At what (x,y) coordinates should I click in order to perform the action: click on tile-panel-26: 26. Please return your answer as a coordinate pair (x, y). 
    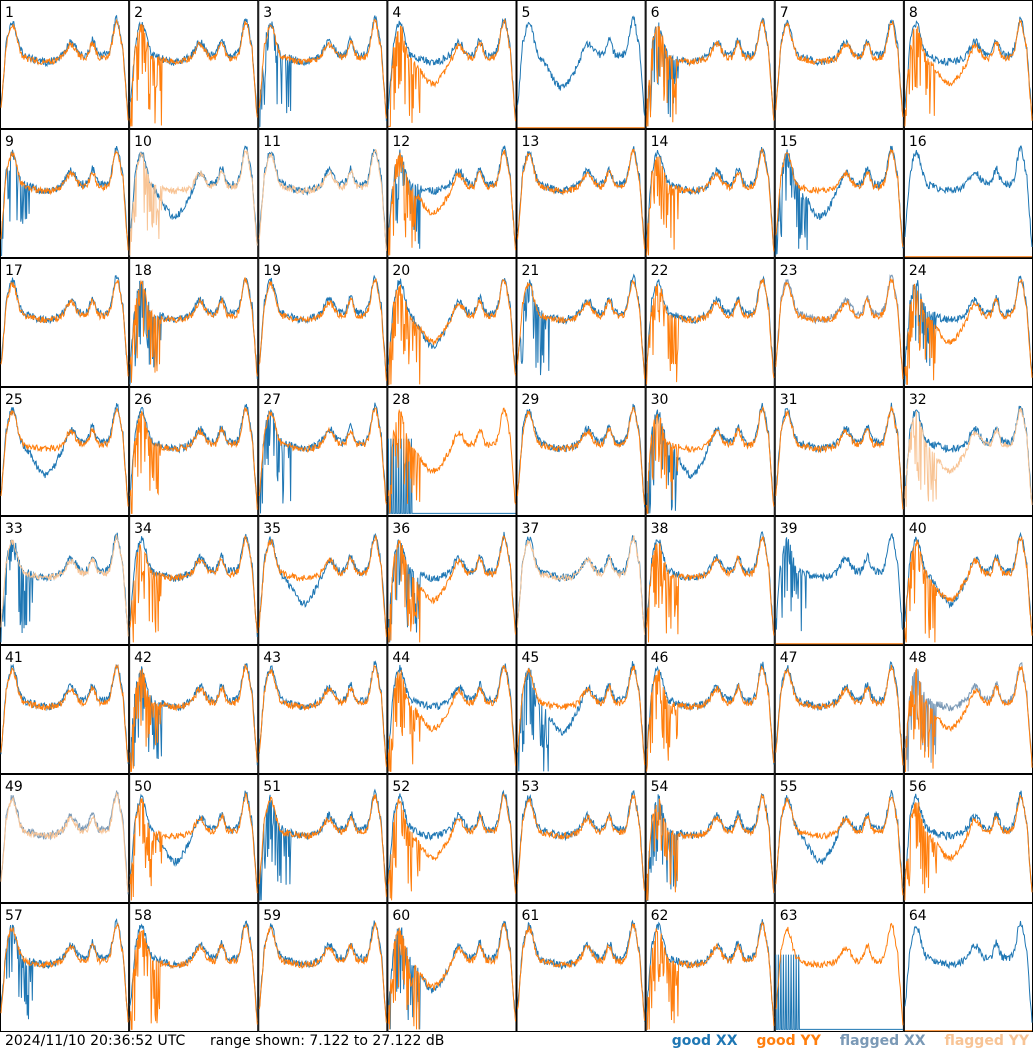
    Looking at the image, I should click on (194, 451).